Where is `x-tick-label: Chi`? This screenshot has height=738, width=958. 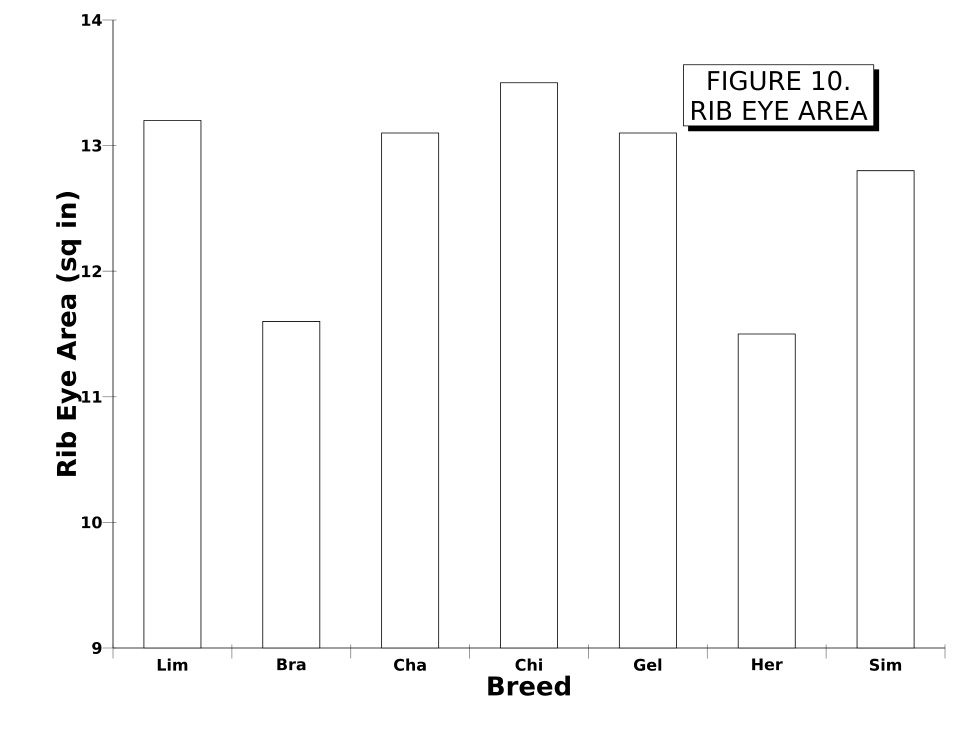
x-tick-label: Chi is located at coordinates (529, 664).